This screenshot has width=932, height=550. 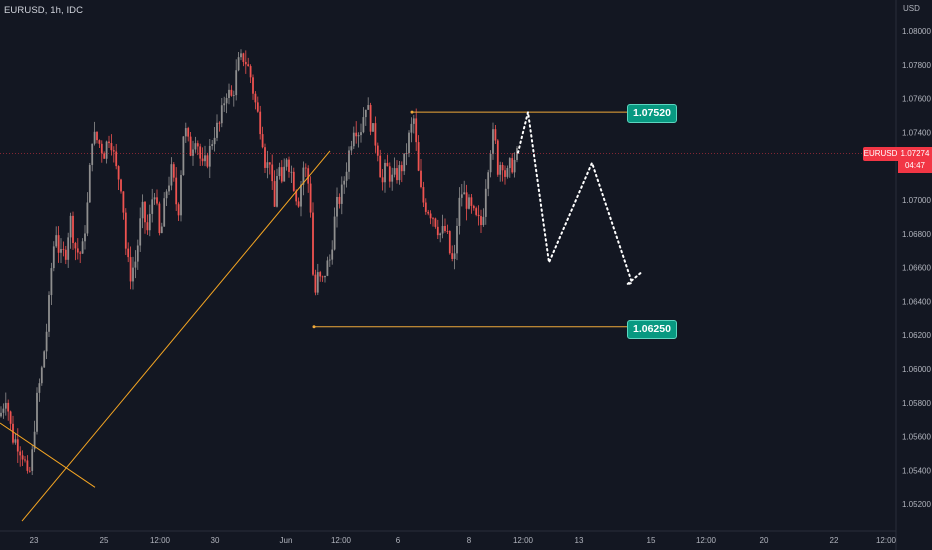 What do you see at coordinates (652, 329) in the screenshot?
I see `lower-level-tag: 1.06250` at bounding box center [652, 329].